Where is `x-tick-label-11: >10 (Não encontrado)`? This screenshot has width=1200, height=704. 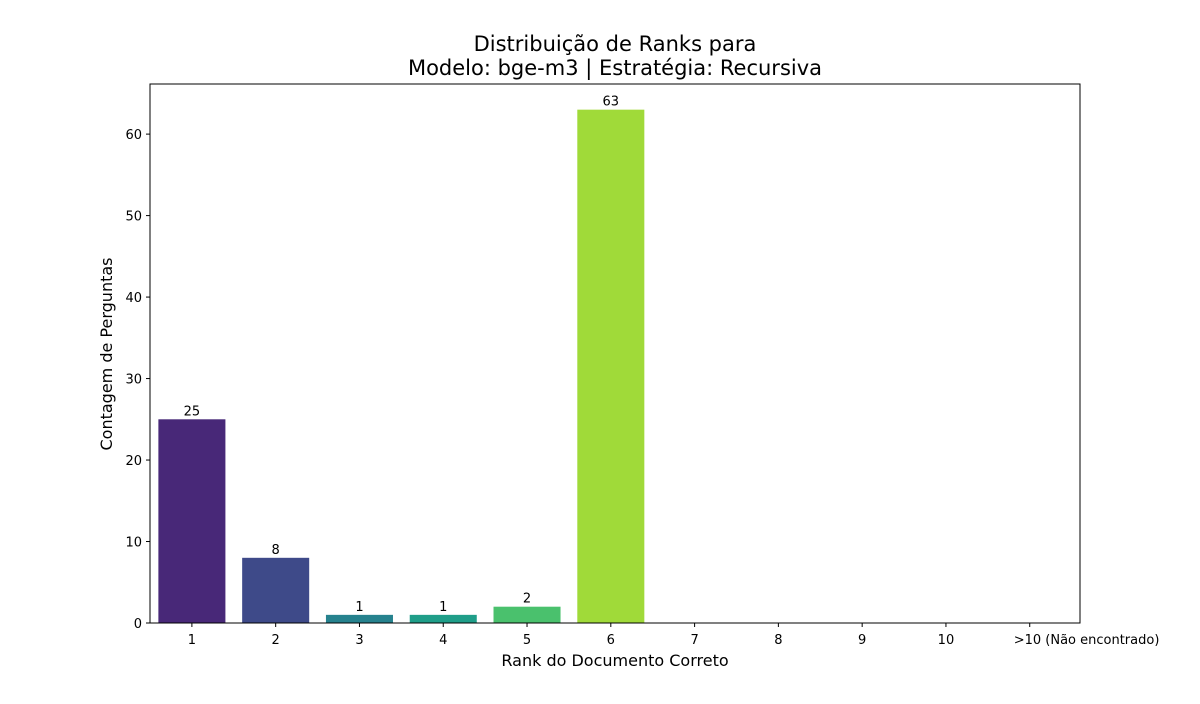
x-tick-label-11: >10 (Não encontrado) is located at coordinates (1087, 640).